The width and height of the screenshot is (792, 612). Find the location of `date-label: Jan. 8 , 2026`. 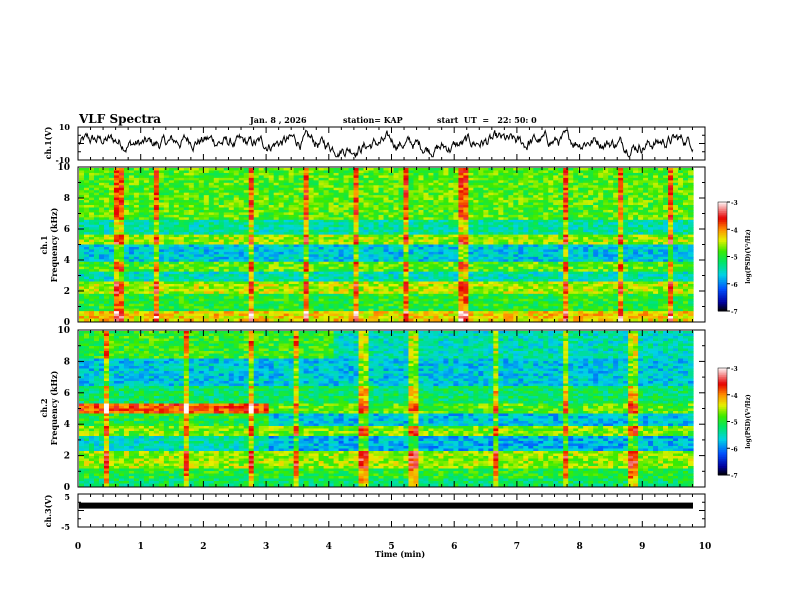

date-label: Jan. 8 , 2026 is located at coordinates (278, 120).